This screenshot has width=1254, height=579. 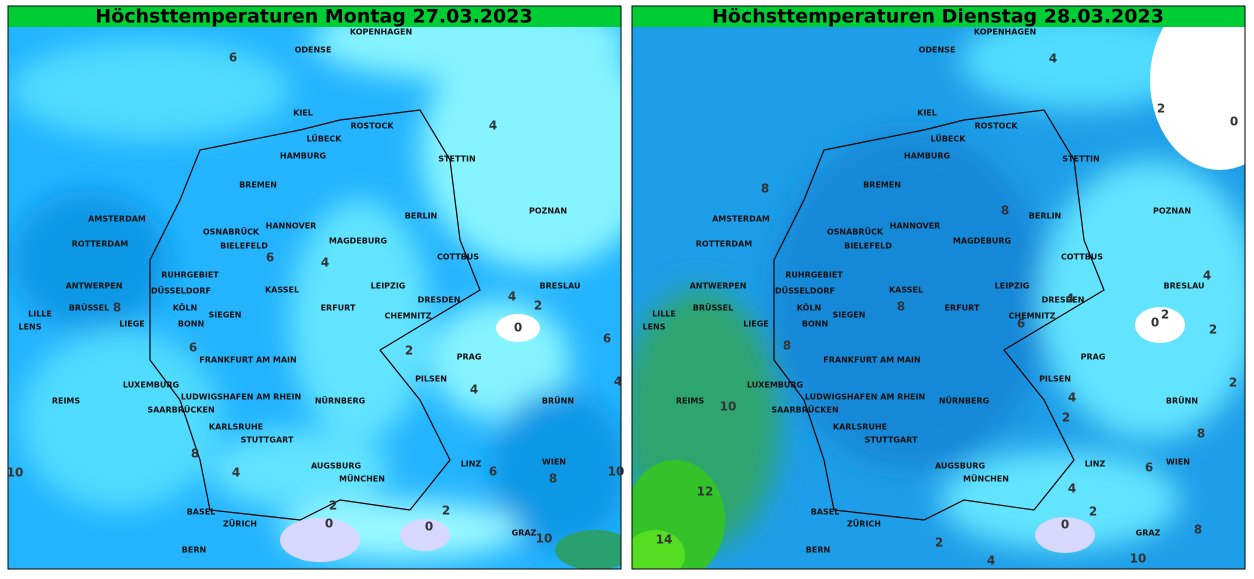 I want to click on city-label: POZNAN, so click(x=548, y=211).